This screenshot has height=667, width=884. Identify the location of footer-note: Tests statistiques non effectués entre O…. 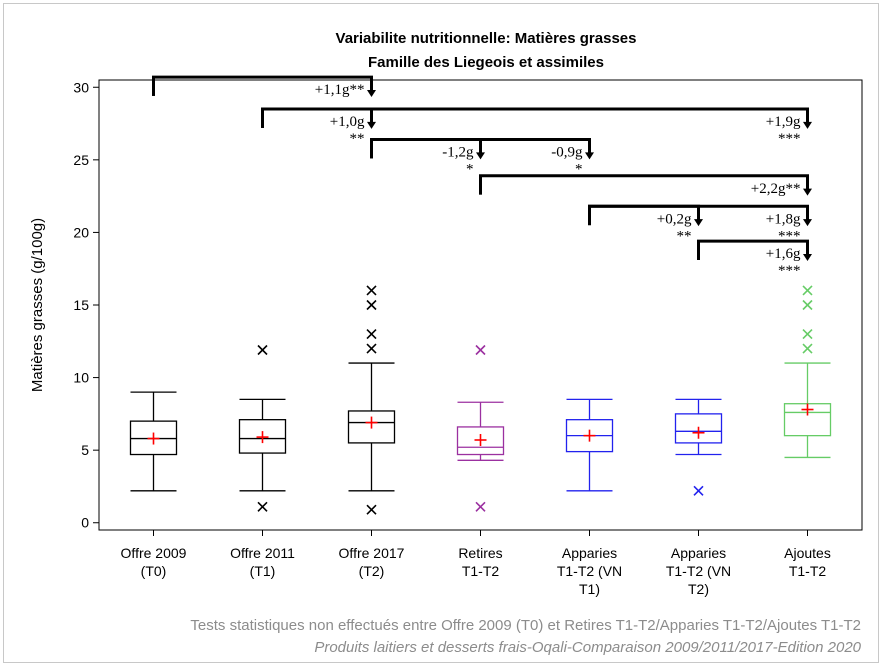
(525, 625).